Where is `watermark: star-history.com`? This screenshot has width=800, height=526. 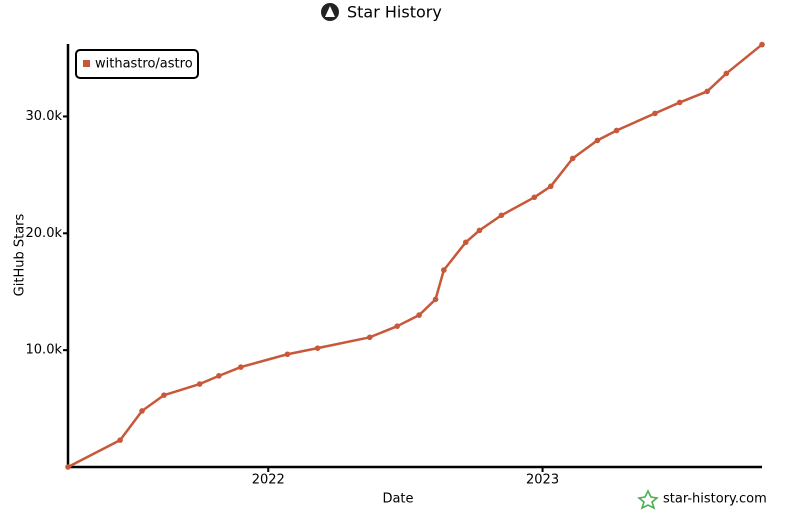 watermark: star-history.com is located at coordinates (715, 499).